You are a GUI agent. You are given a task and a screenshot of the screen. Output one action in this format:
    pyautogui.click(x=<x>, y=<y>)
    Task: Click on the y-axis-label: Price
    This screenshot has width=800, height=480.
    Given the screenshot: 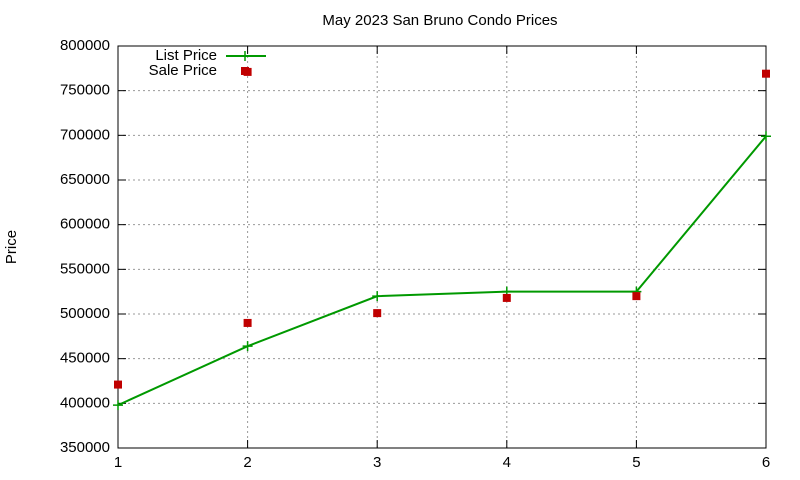 What is the action you would take?
    pyautogui.click(x=11, y=247)
    